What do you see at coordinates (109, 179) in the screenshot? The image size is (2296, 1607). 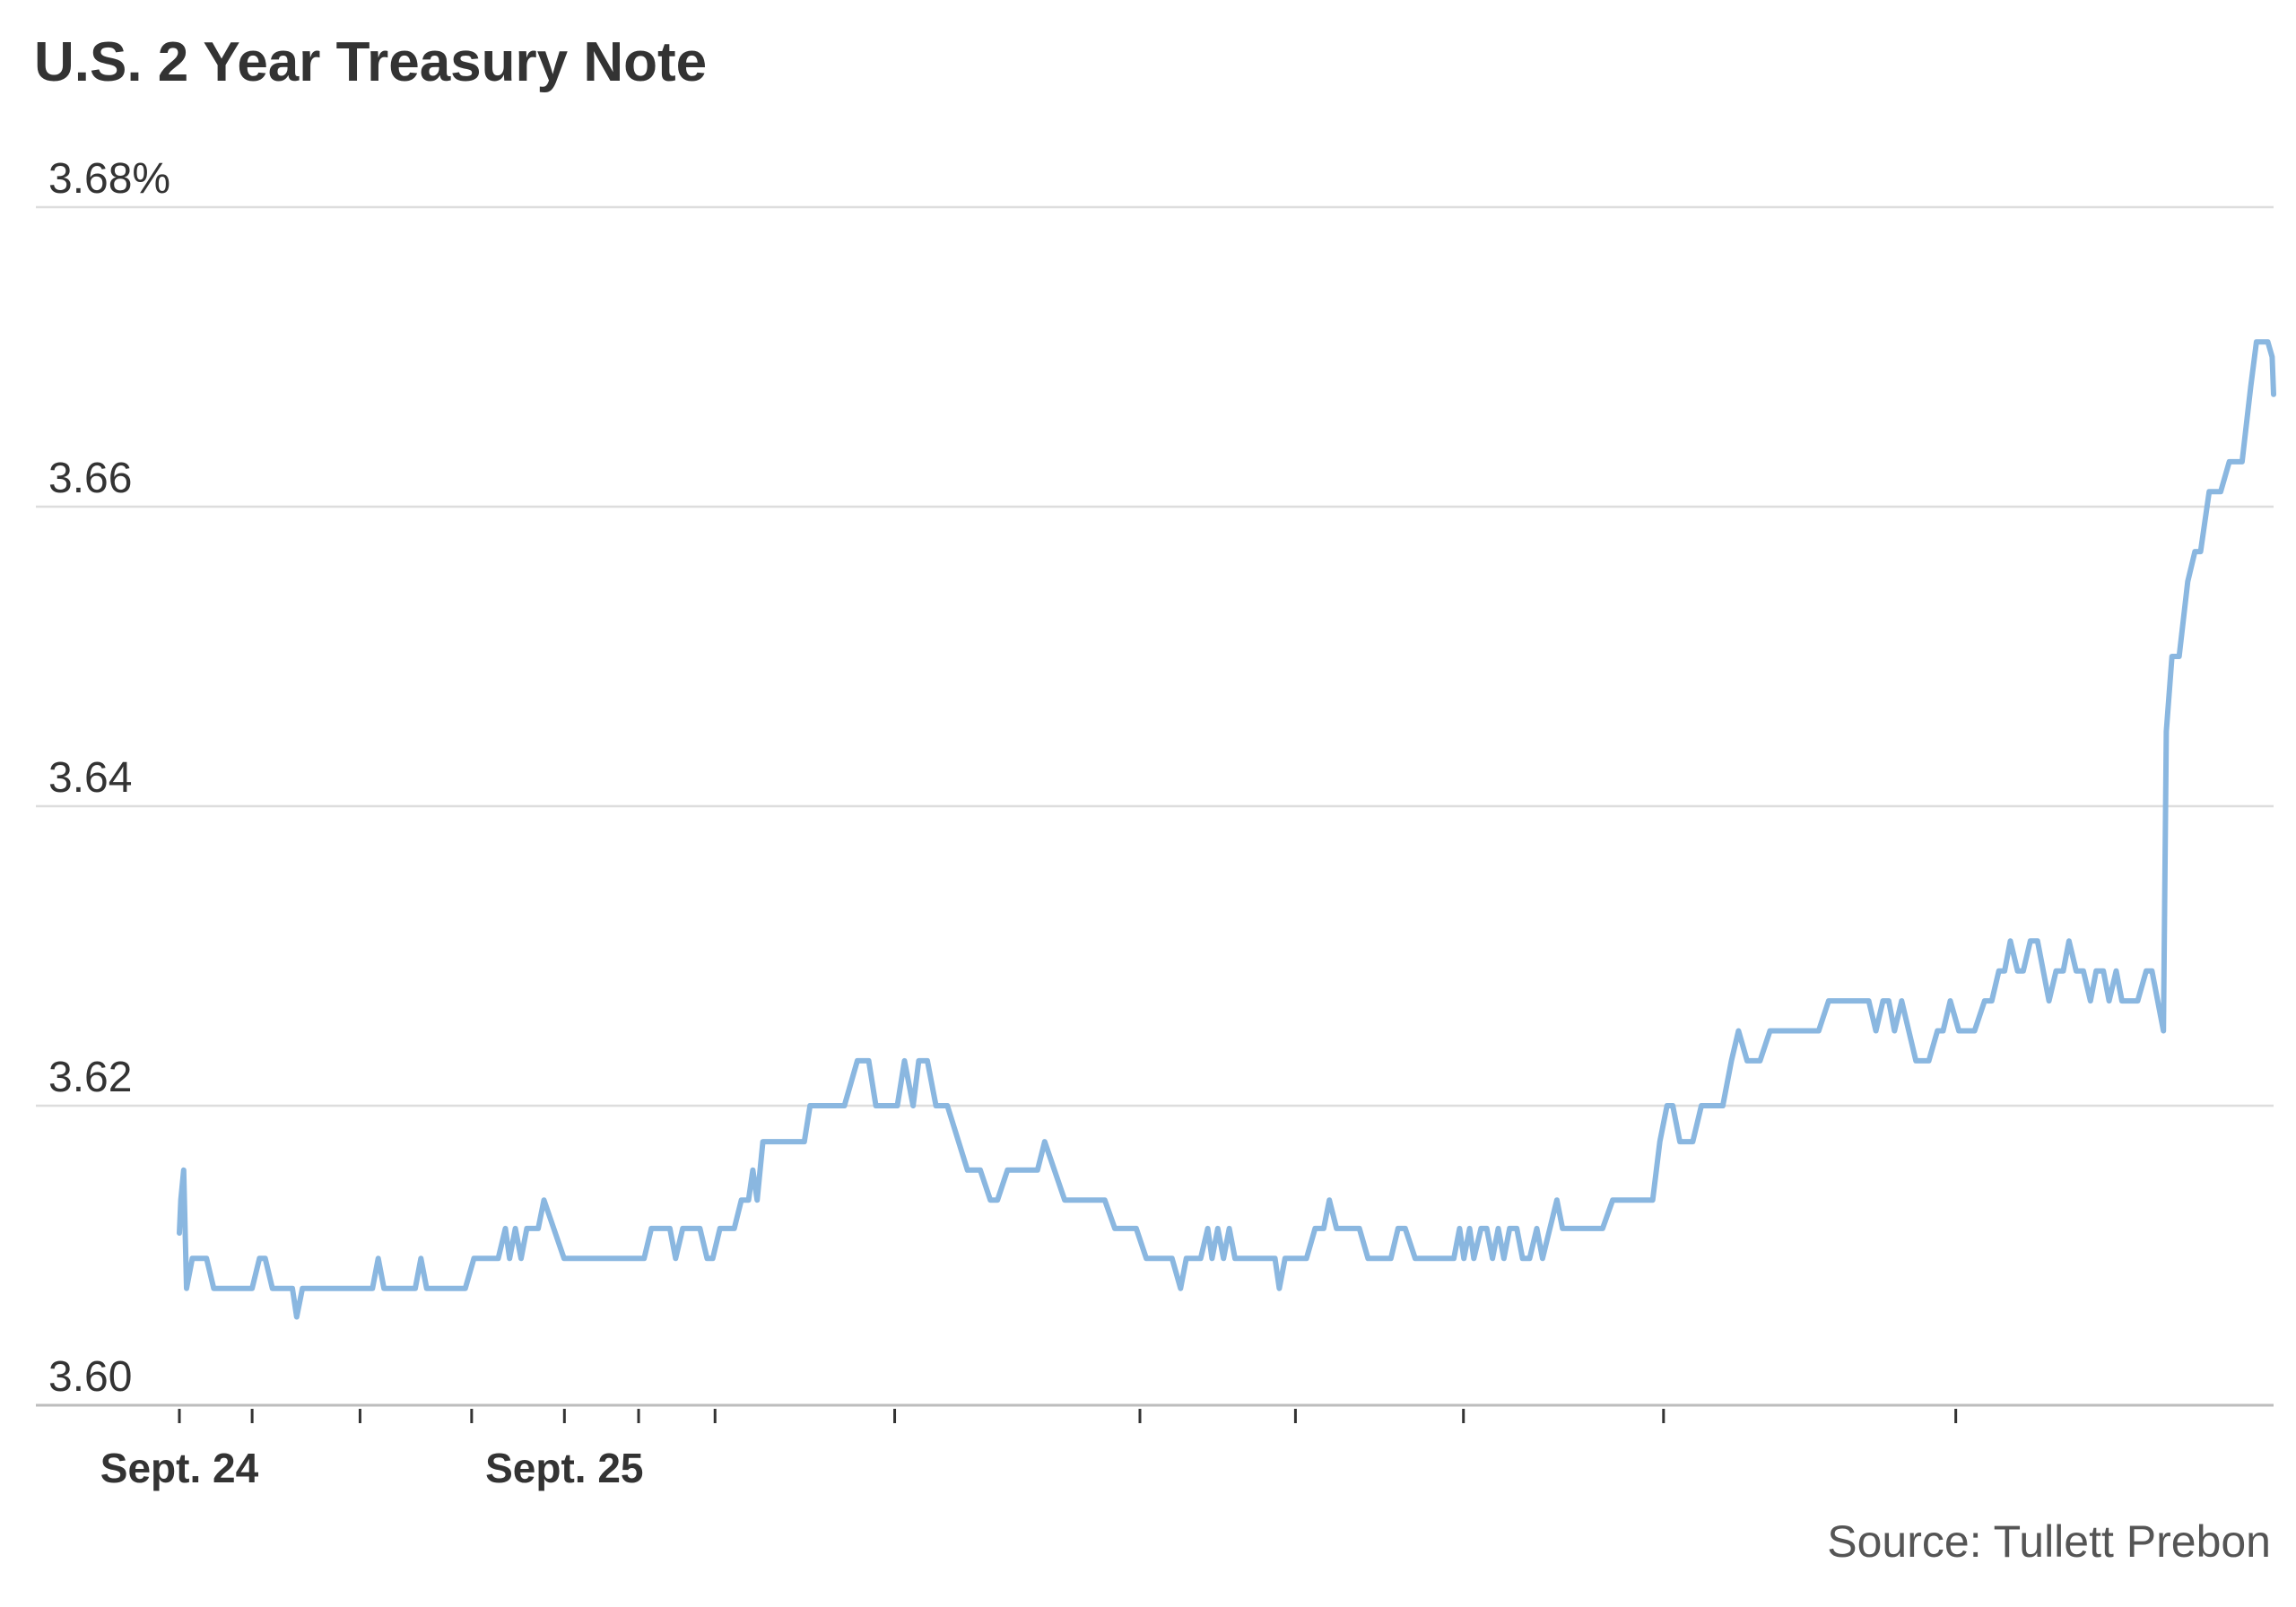 I see `y-tick-label: 3.68%` at bounding box center [109, 179].